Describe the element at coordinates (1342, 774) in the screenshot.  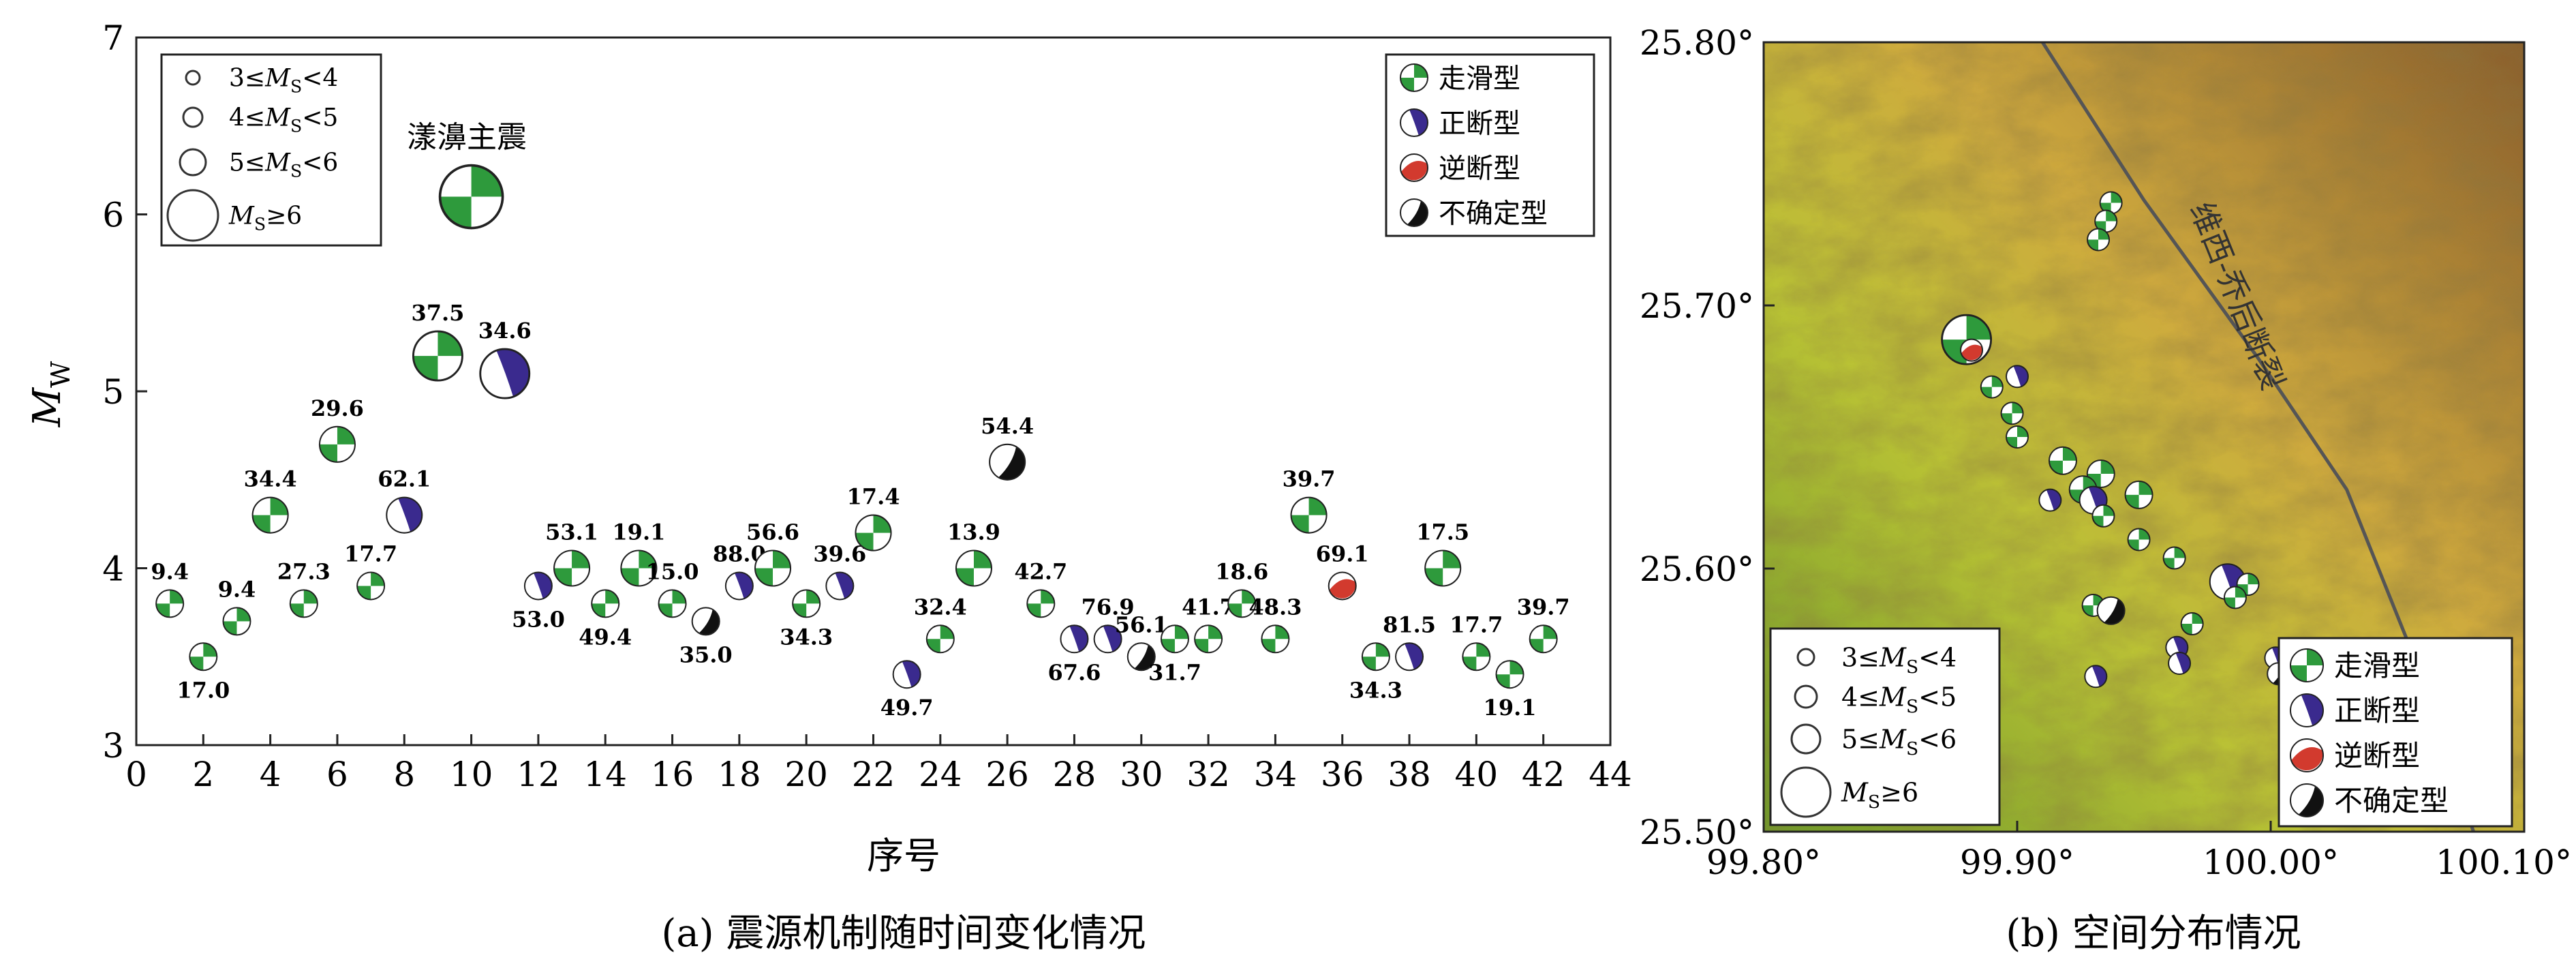
I see `x-tick-label: 36` at that location.